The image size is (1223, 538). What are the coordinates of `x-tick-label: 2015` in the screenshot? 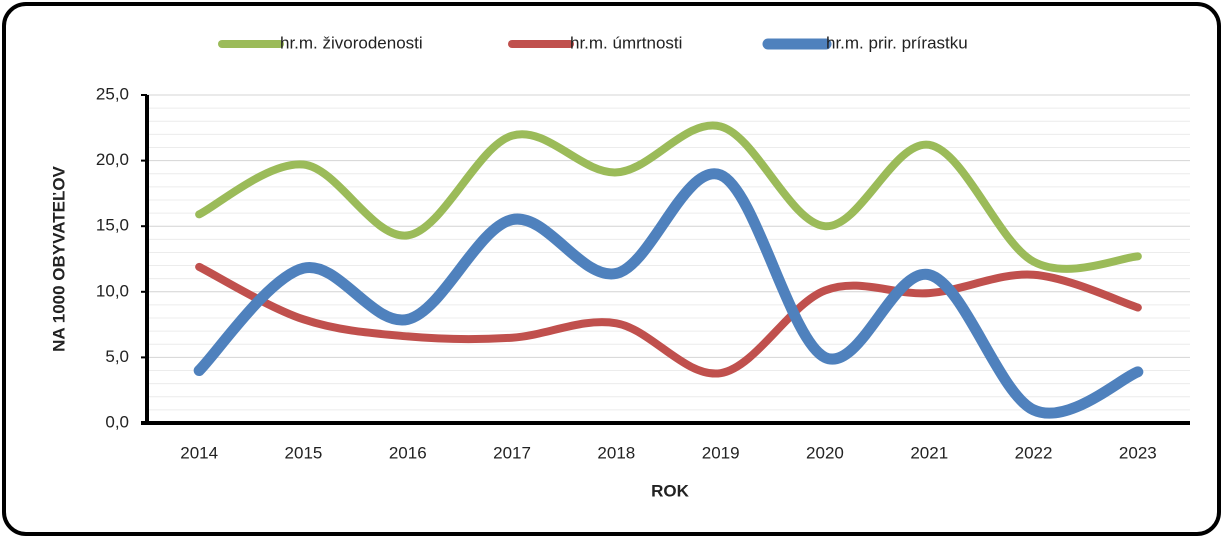 It's located at (304, 452).